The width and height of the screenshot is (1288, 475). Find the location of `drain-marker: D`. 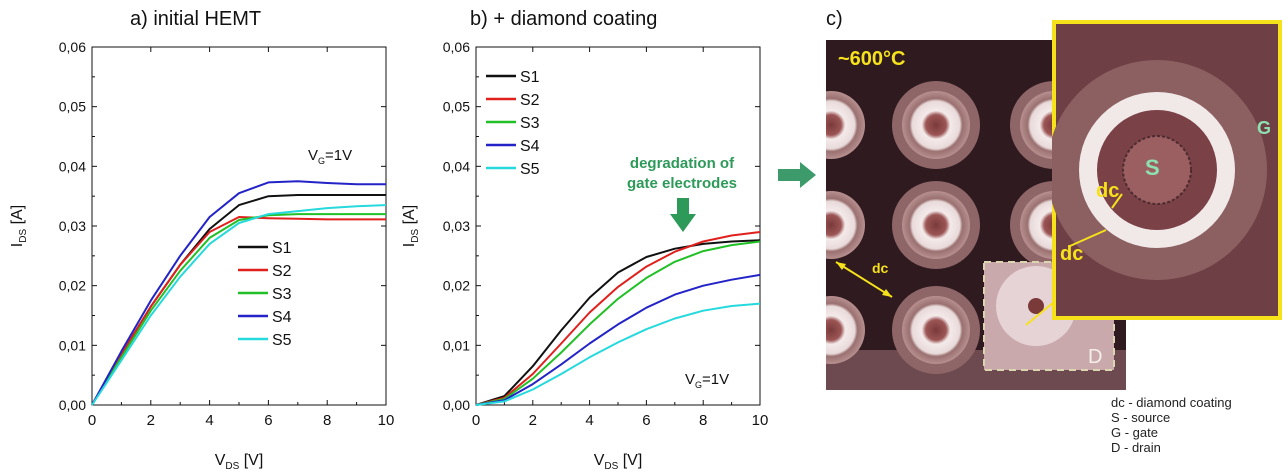

drain-marker: D is located at coordinates (1095, 357).